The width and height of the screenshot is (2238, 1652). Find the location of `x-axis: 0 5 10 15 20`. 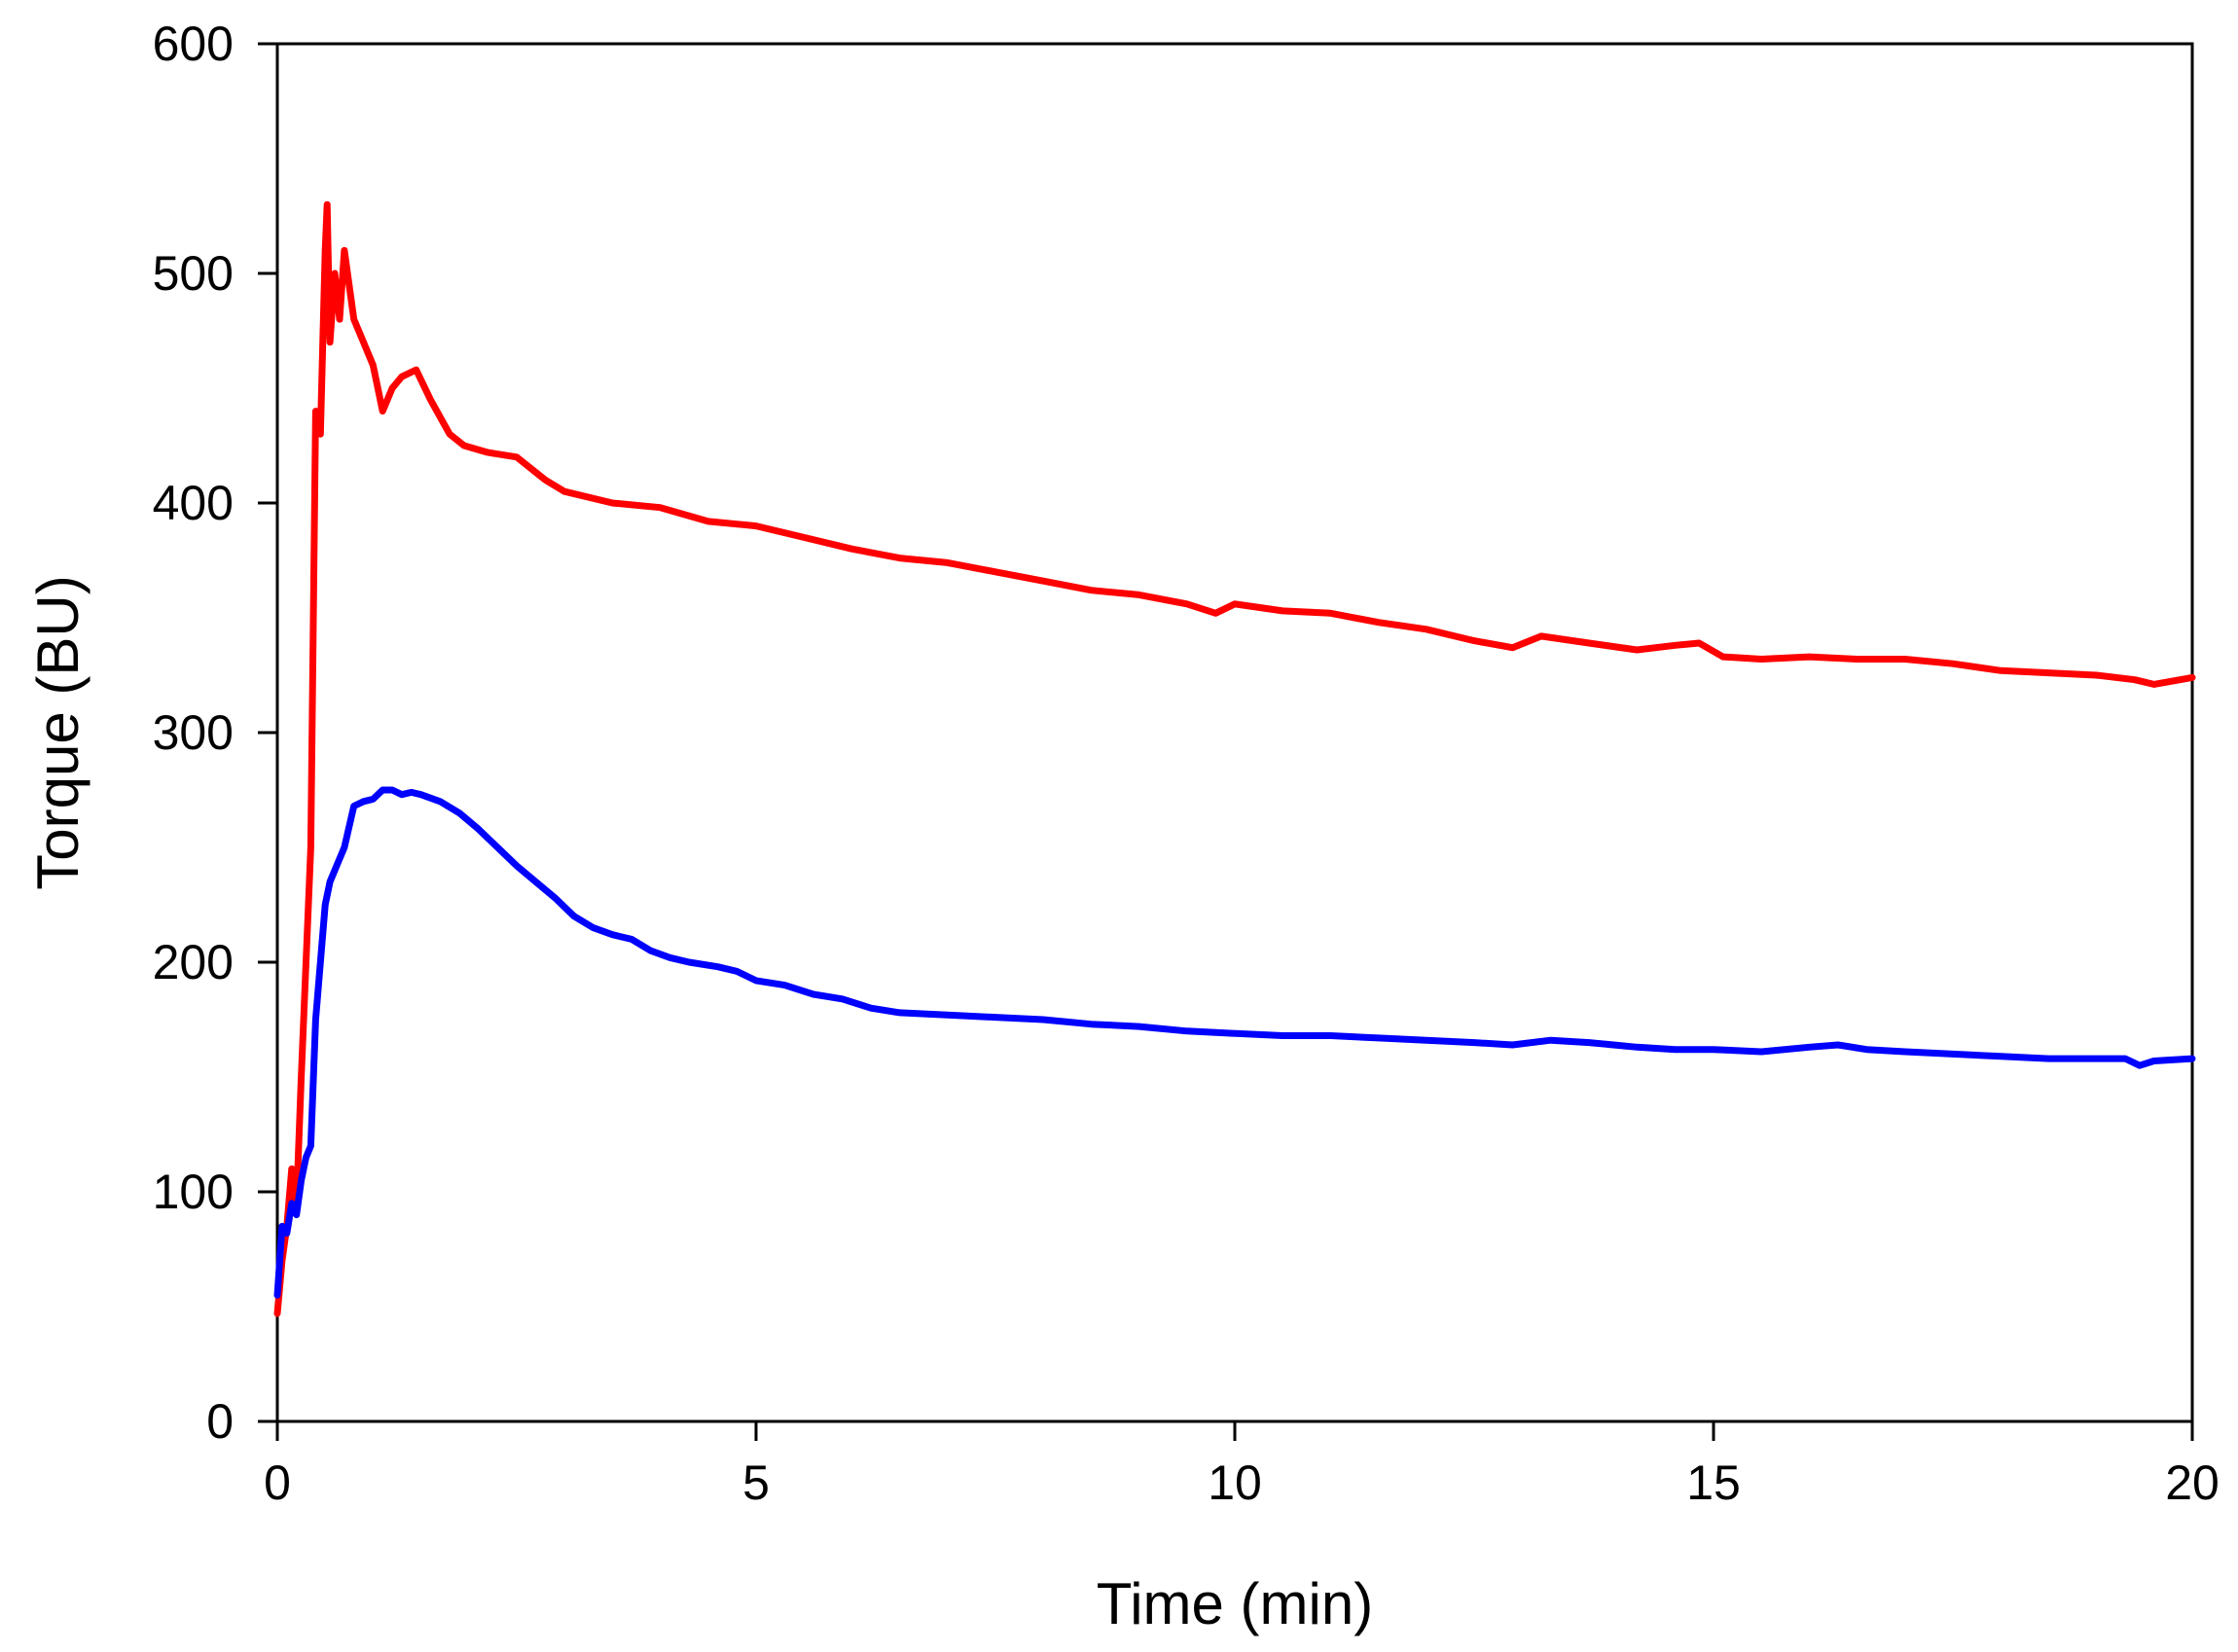

x-axis: 0 5 10 15 20 is located at coordinates (1242, 1465).